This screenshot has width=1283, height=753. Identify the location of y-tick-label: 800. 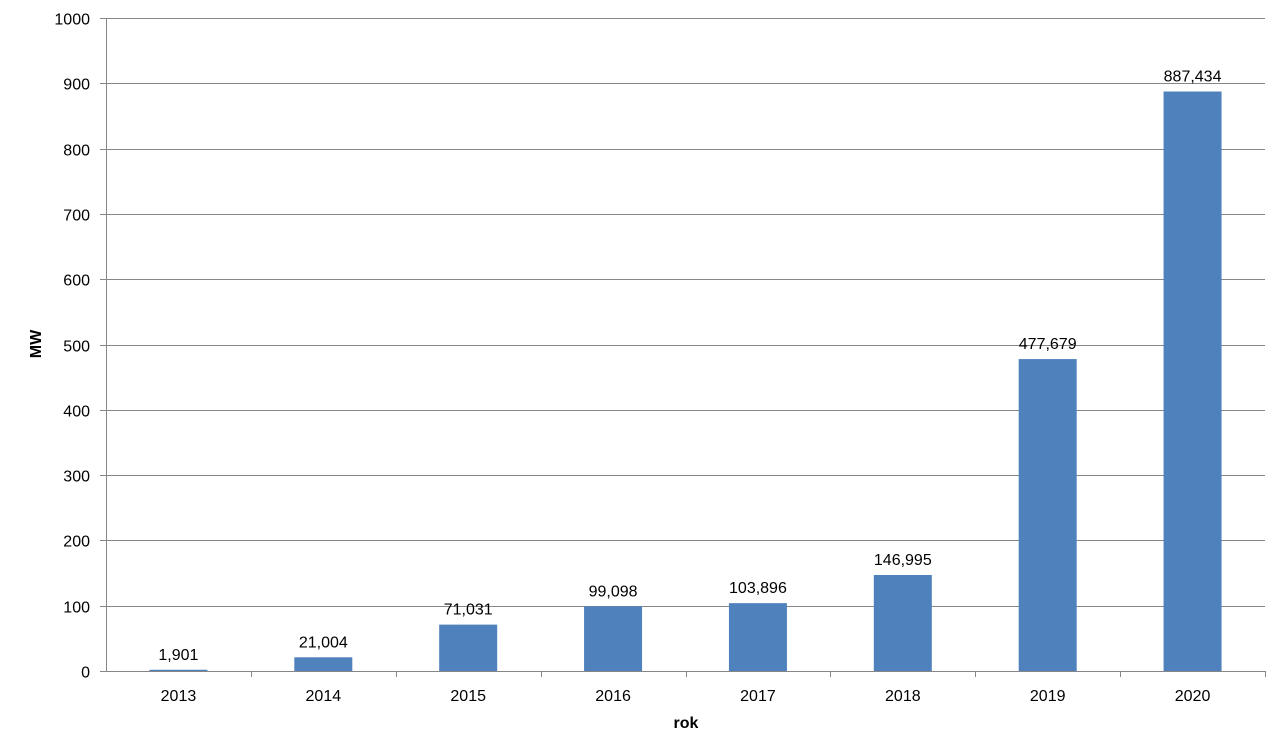
(76, 151).